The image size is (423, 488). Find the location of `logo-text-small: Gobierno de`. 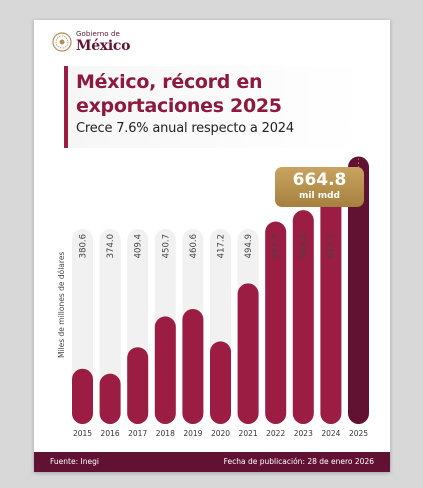

logo-text-small: Gobierno de is located at coordinates (98, 34).